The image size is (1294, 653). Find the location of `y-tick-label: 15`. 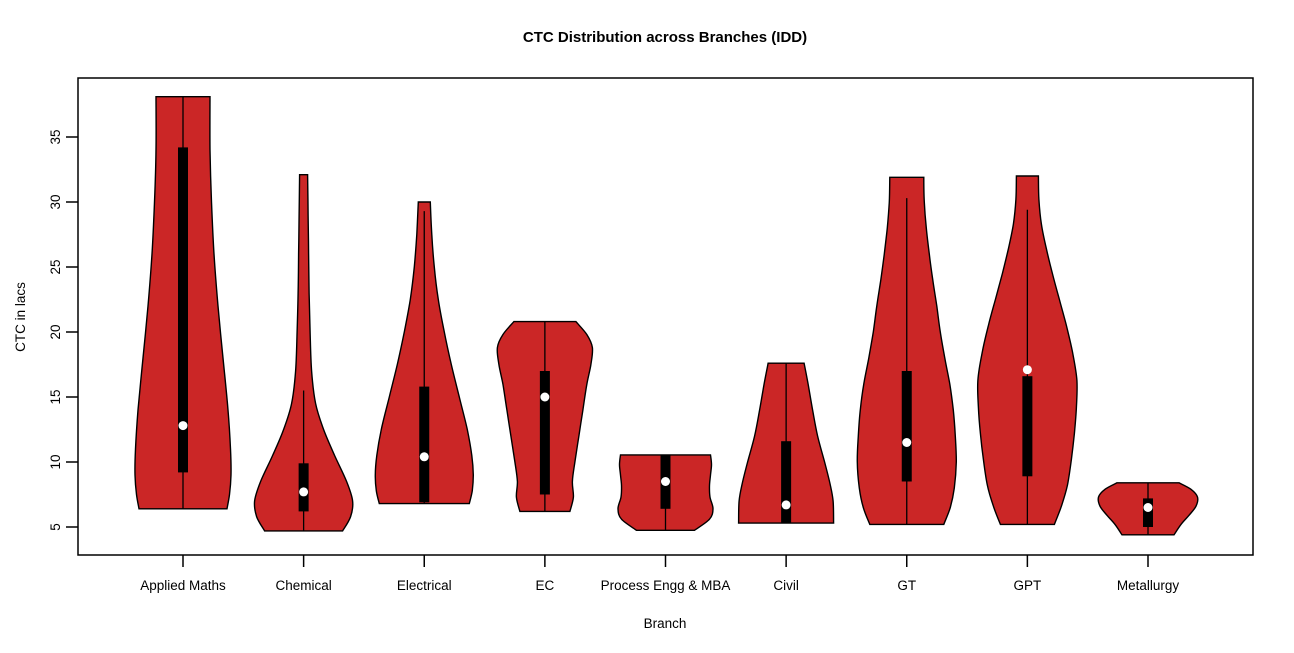

y-tick-label: 15 is located at coordinates (55, 396).